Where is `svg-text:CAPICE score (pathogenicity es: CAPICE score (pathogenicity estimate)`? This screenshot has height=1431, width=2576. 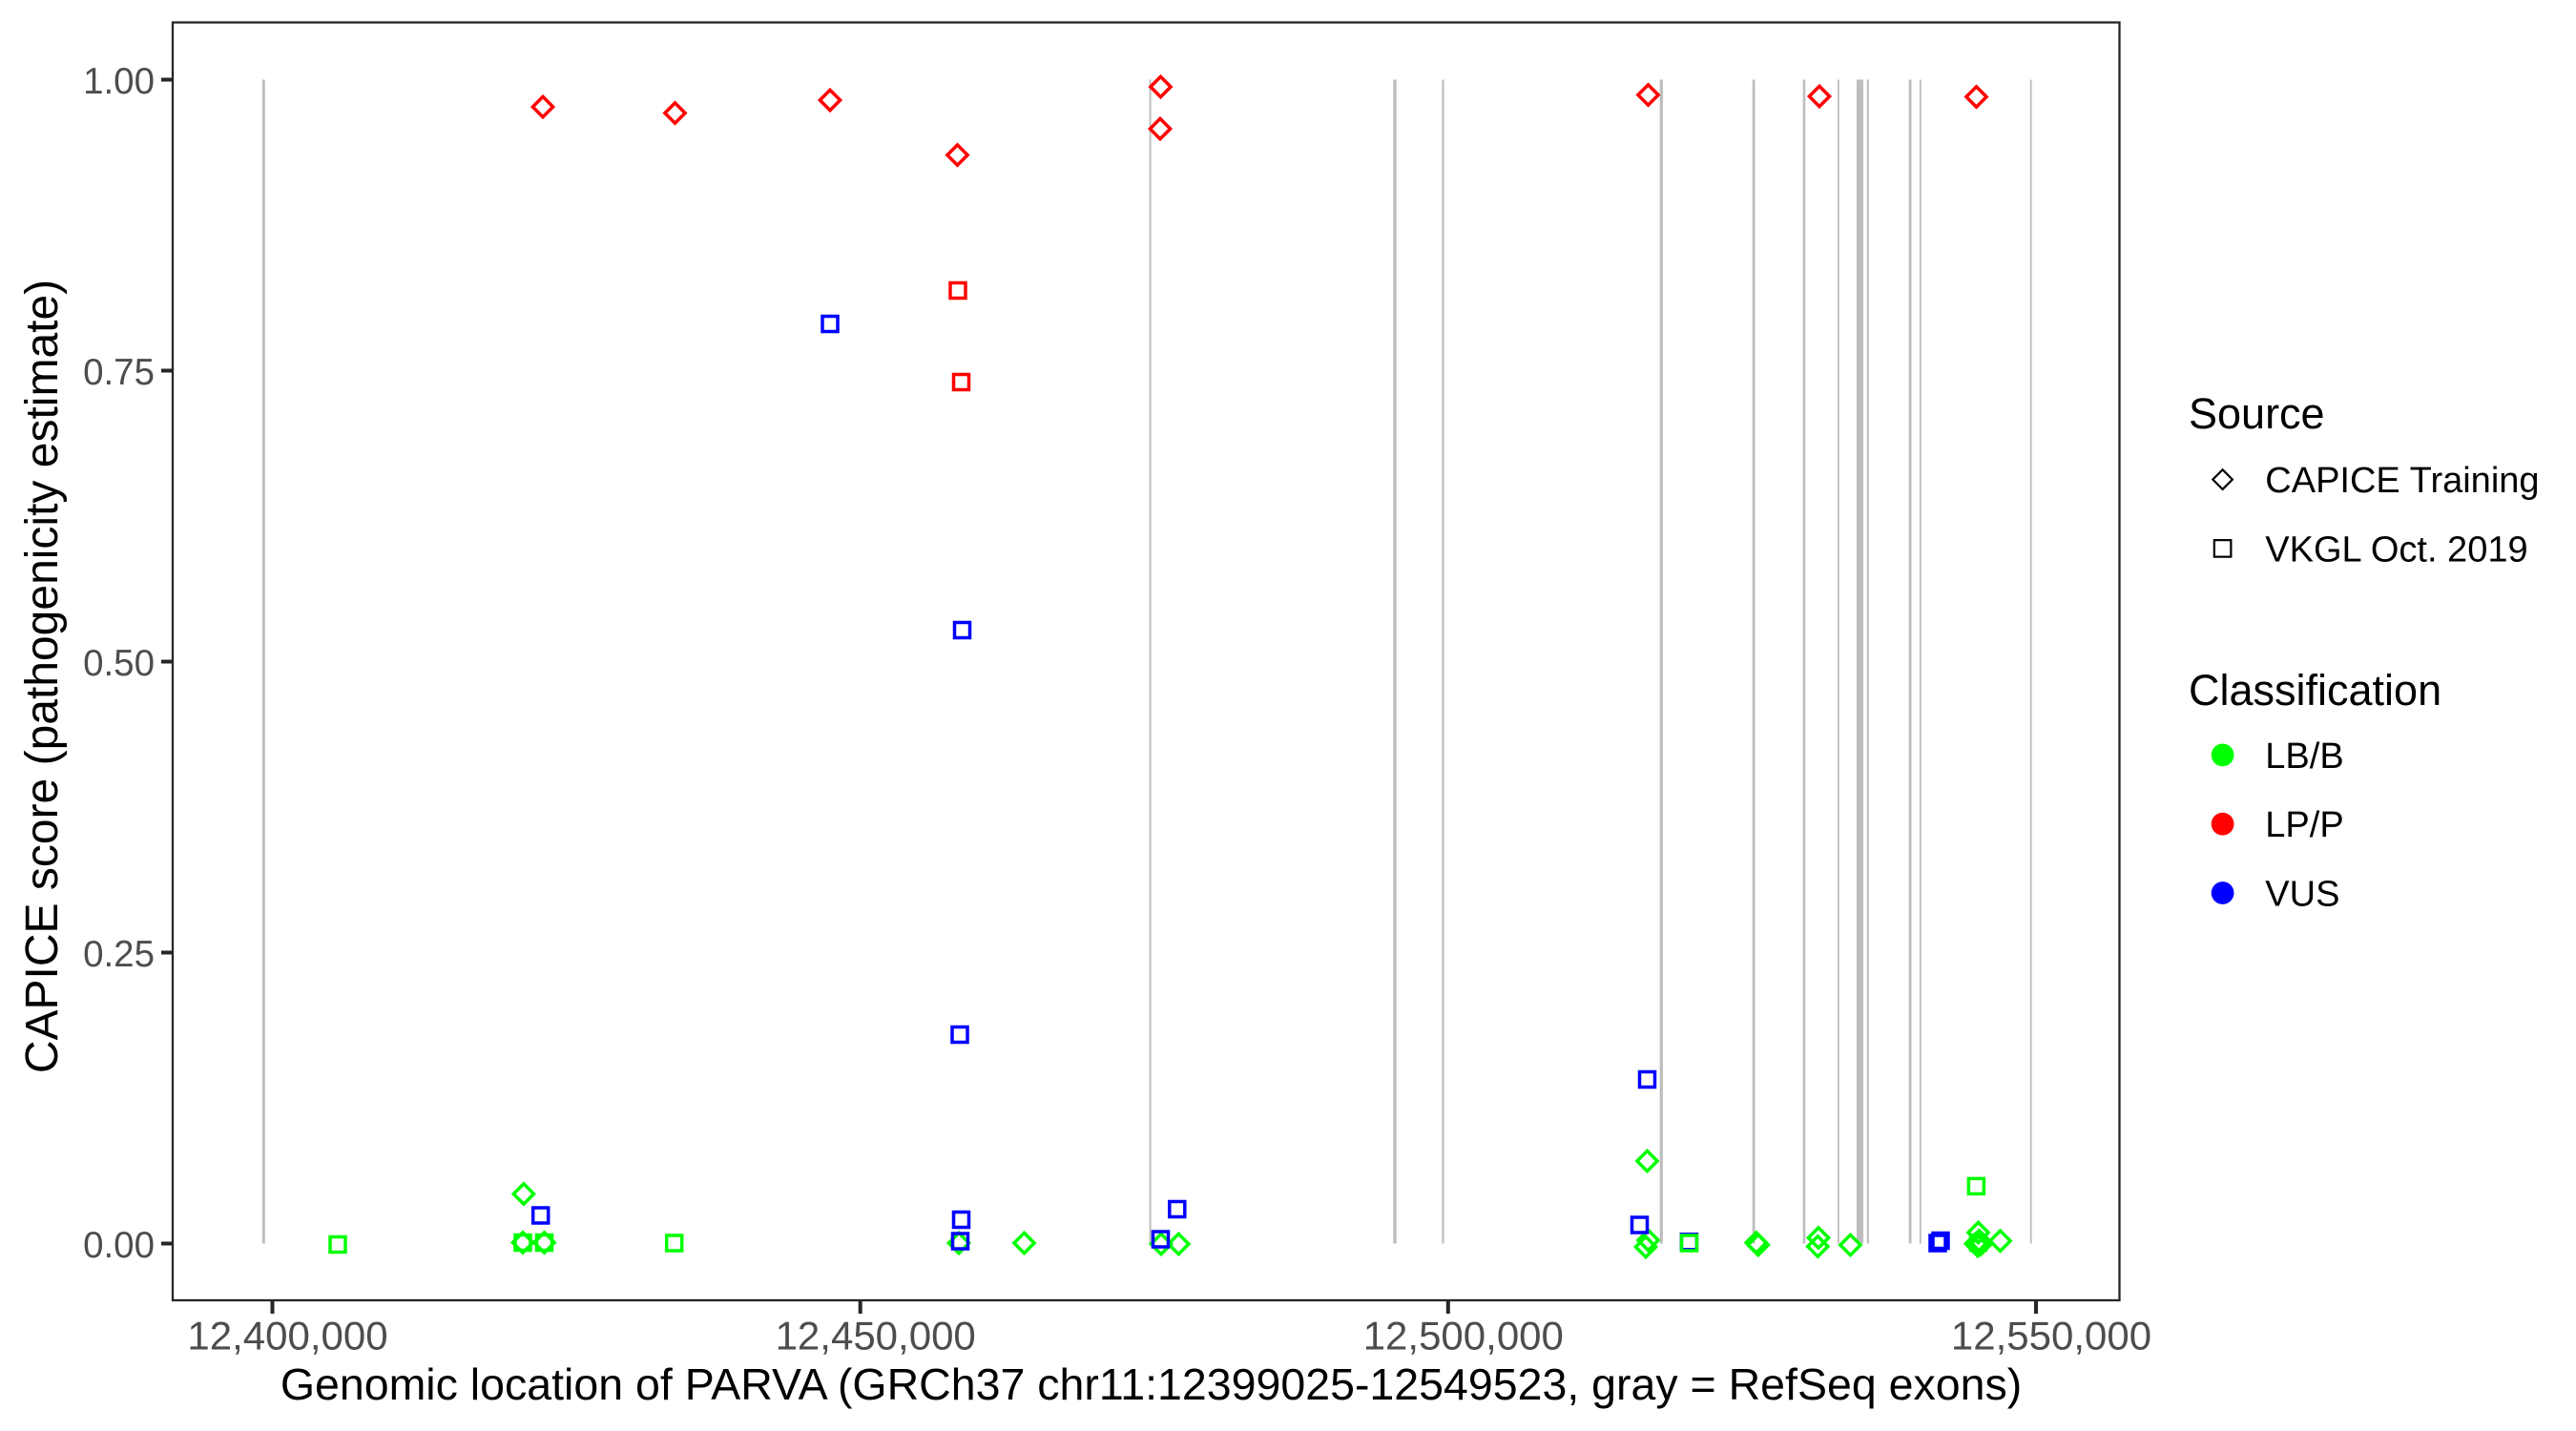 svg-text:CAPICE score (pathogenicity es: CAPICE score (pathogenicity estimate) is located at coordinates (42, 676).